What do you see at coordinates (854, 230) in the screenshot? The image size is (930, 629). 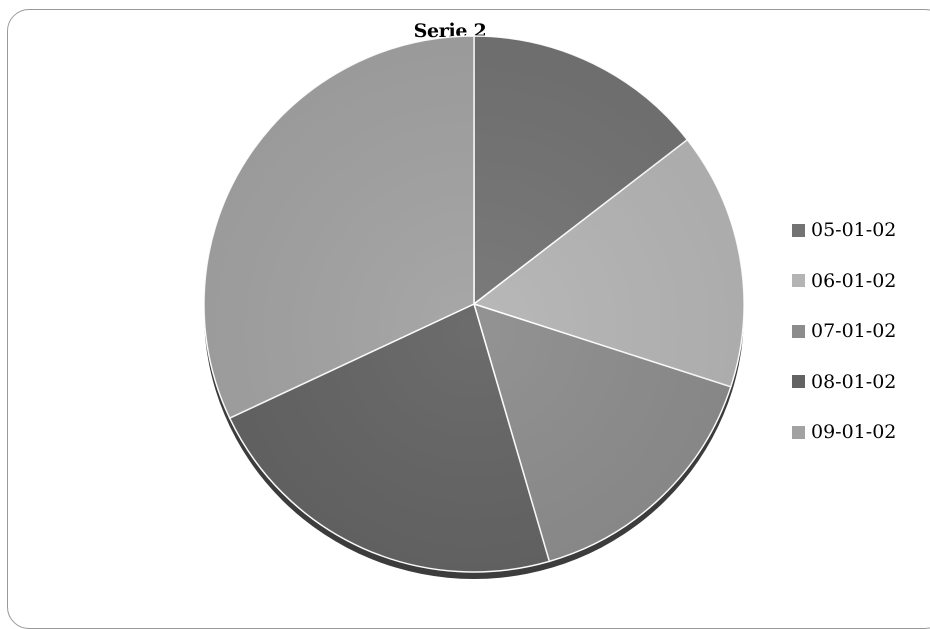 I see `legend-label: 05-01-02` at bounding box center [854, 230].